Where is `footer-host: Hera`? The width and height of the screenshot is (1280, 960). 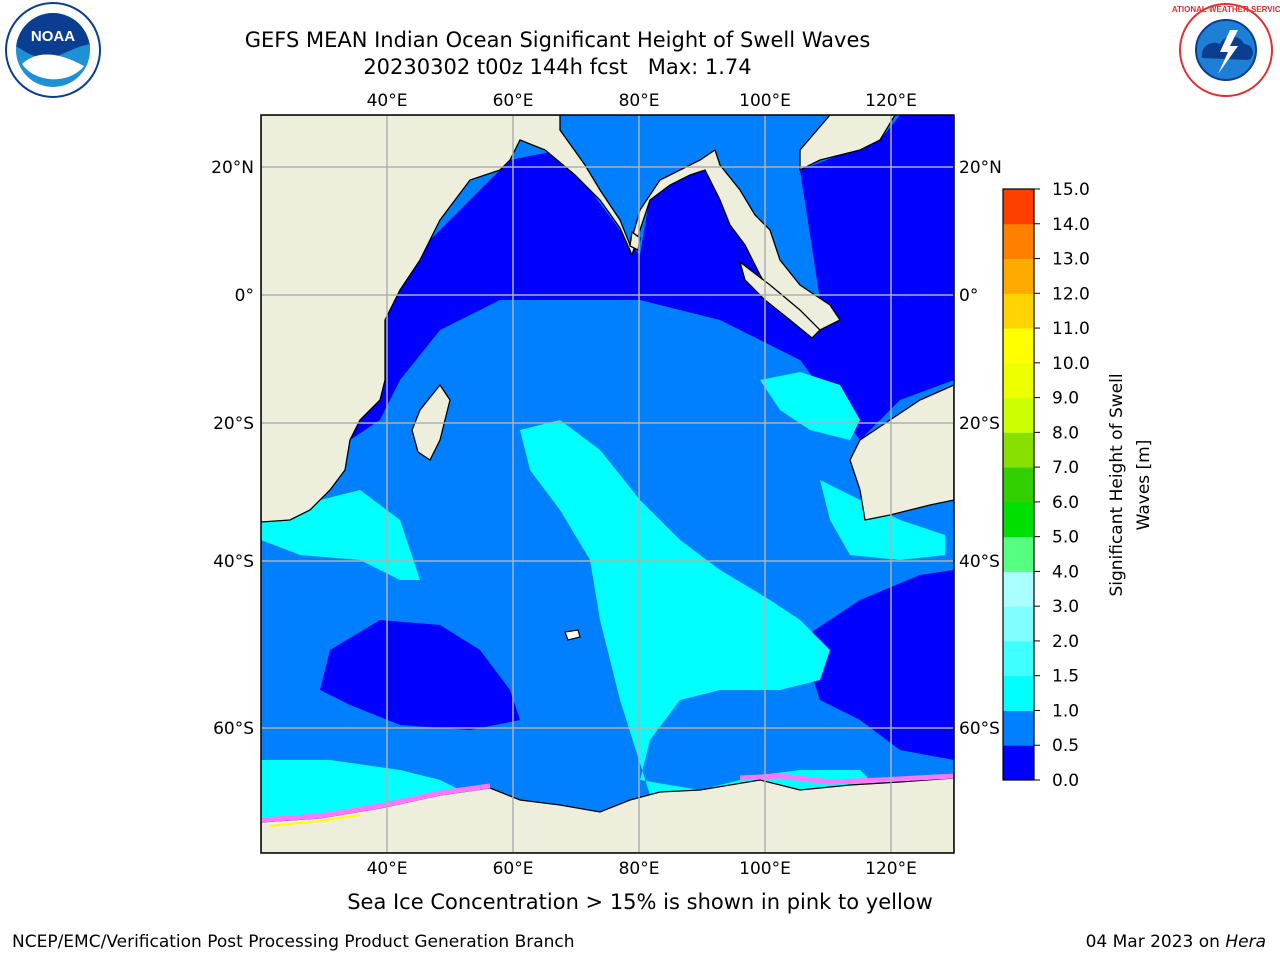 footer-host: Hera is located at coordinates (1245, 942).